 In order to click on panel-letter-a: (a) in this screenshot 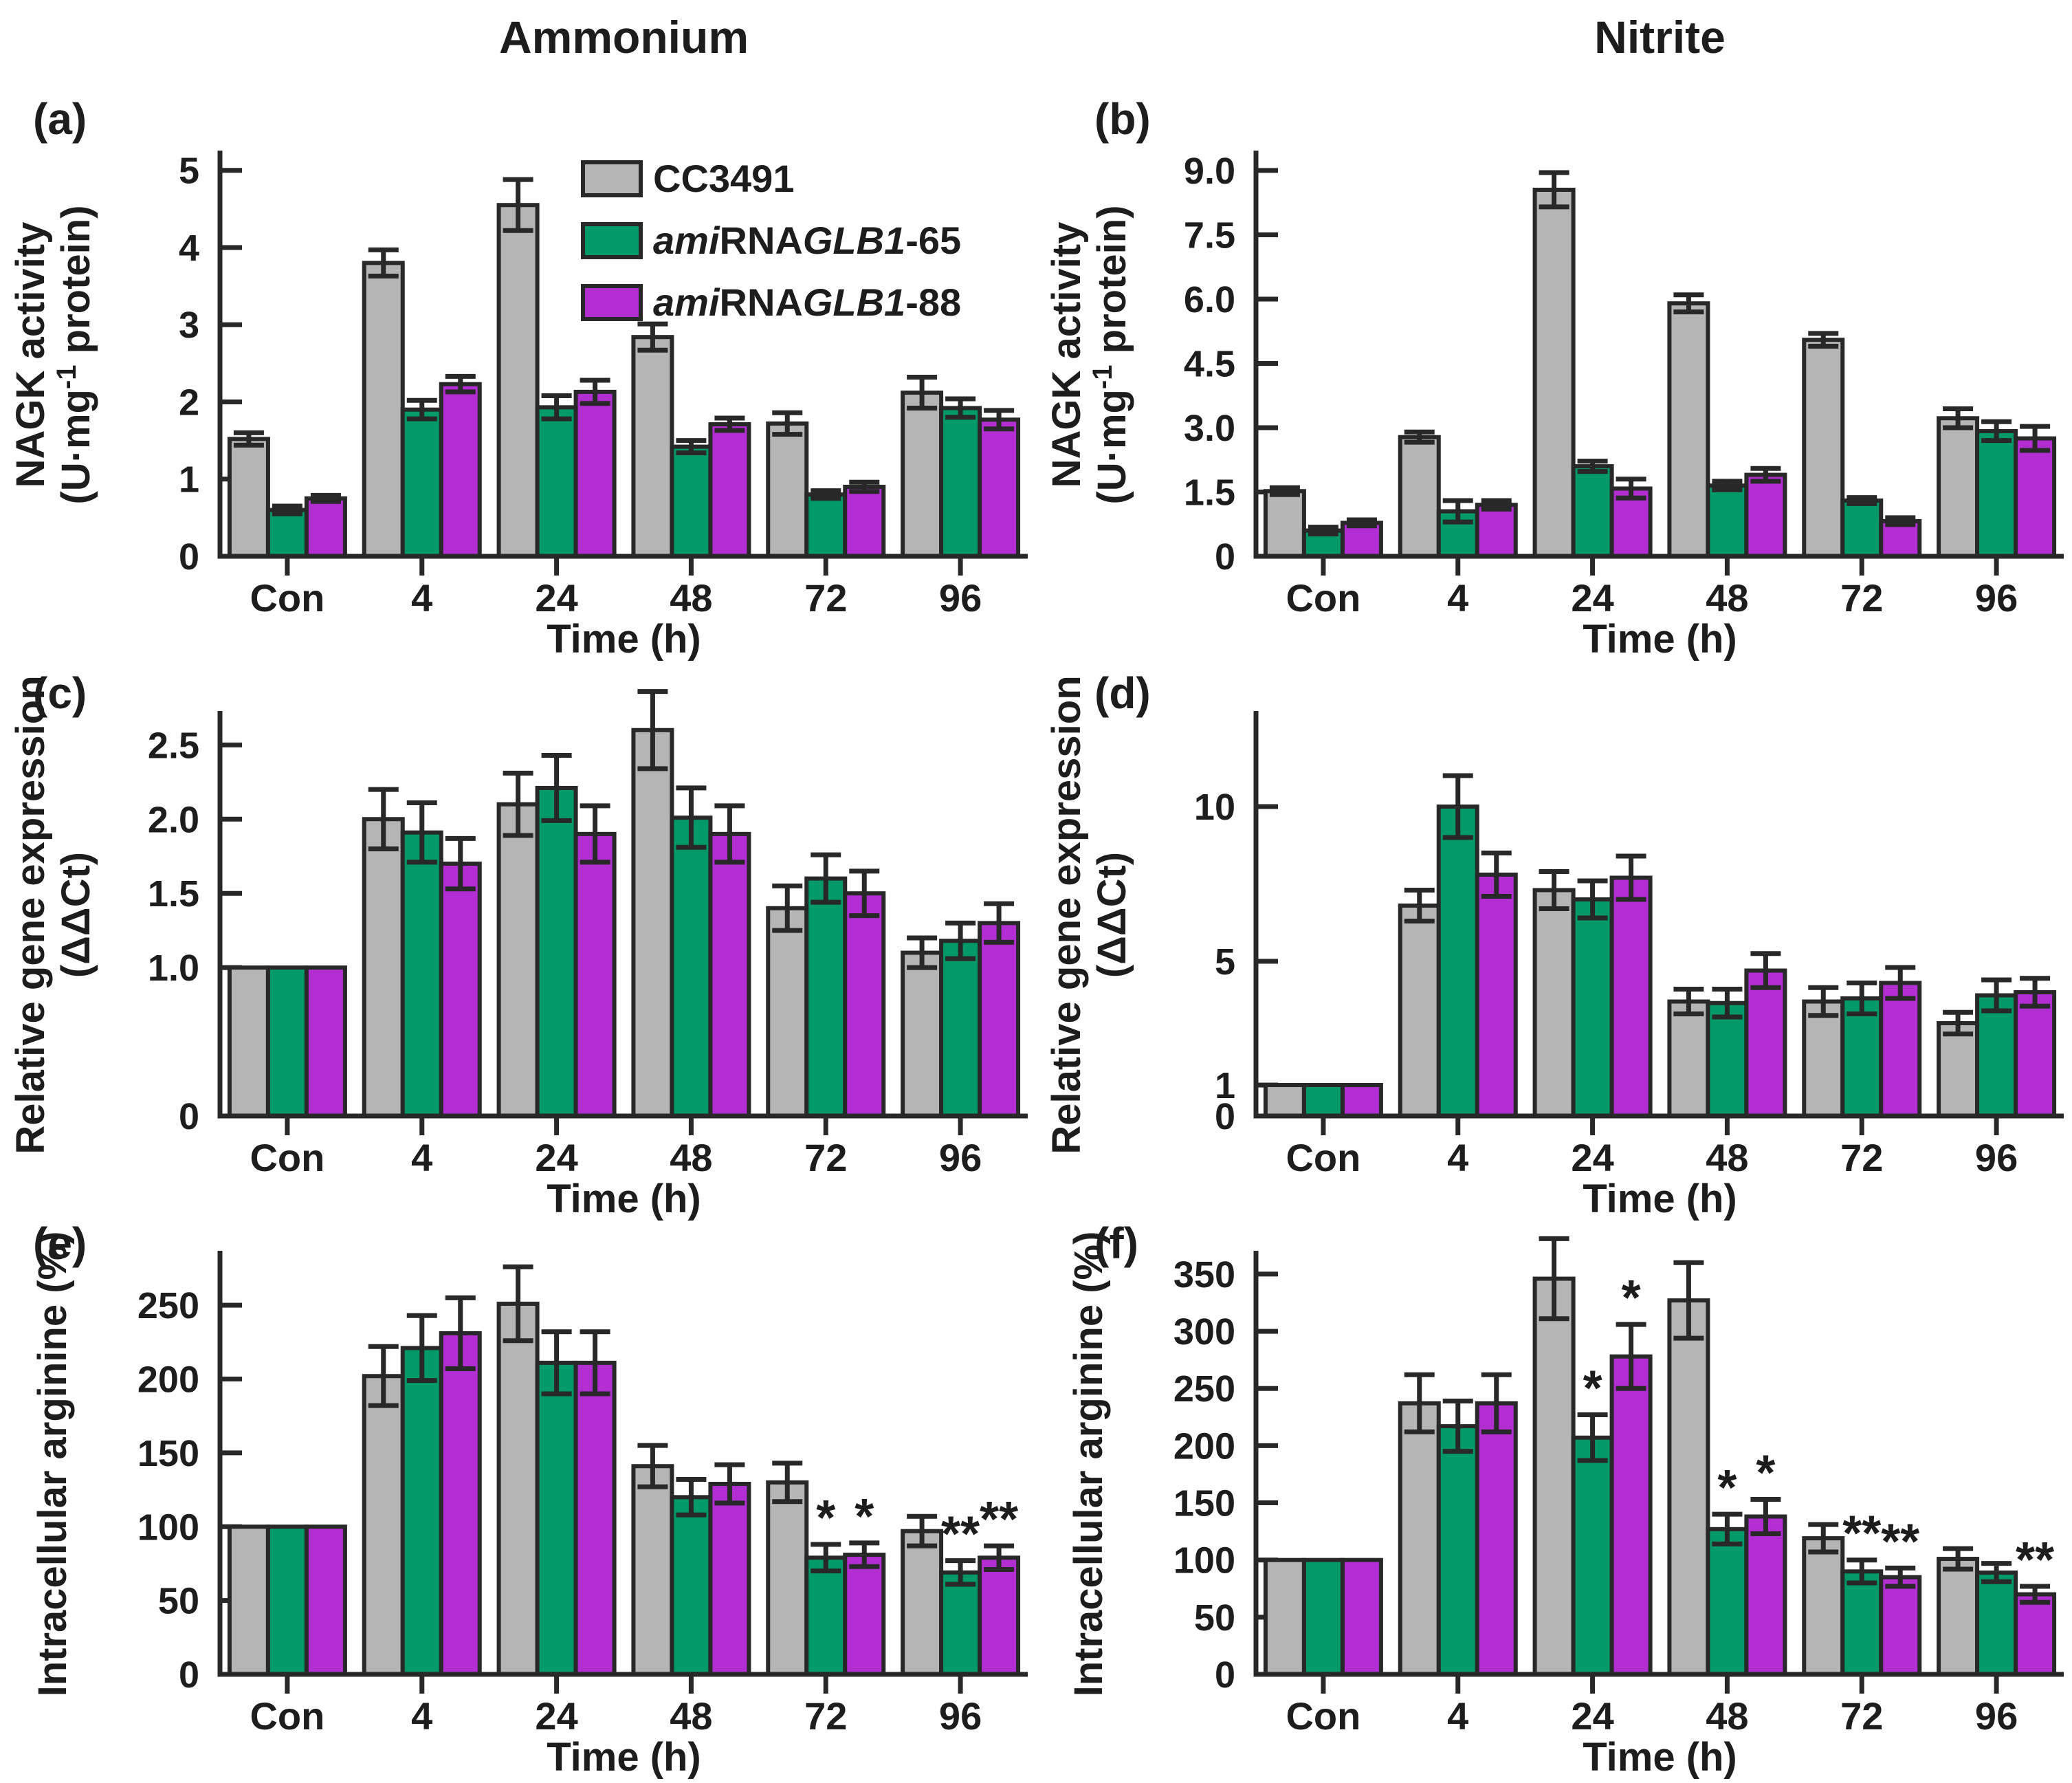, I will do `click(60, 119)`.